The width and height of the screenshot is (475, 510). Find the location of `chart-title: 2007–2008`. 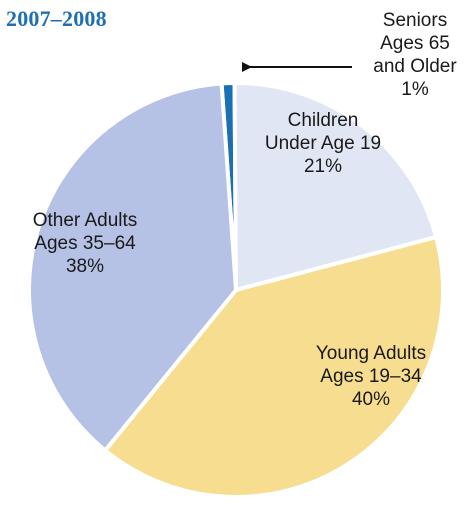

chart-title: 2007–2008 is located at coordinates (56, 18).